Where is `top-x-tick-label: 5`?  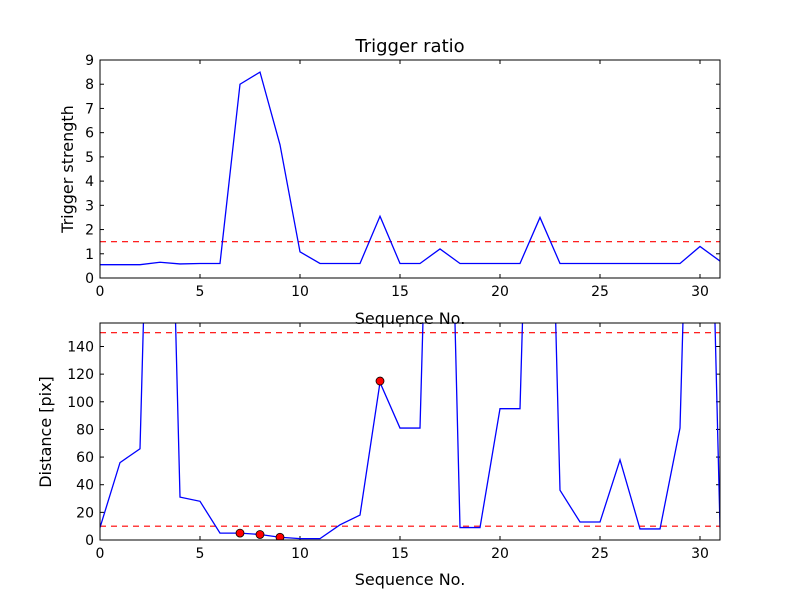 top-x-tick-label: 5 is located at coordinates (200, 292).